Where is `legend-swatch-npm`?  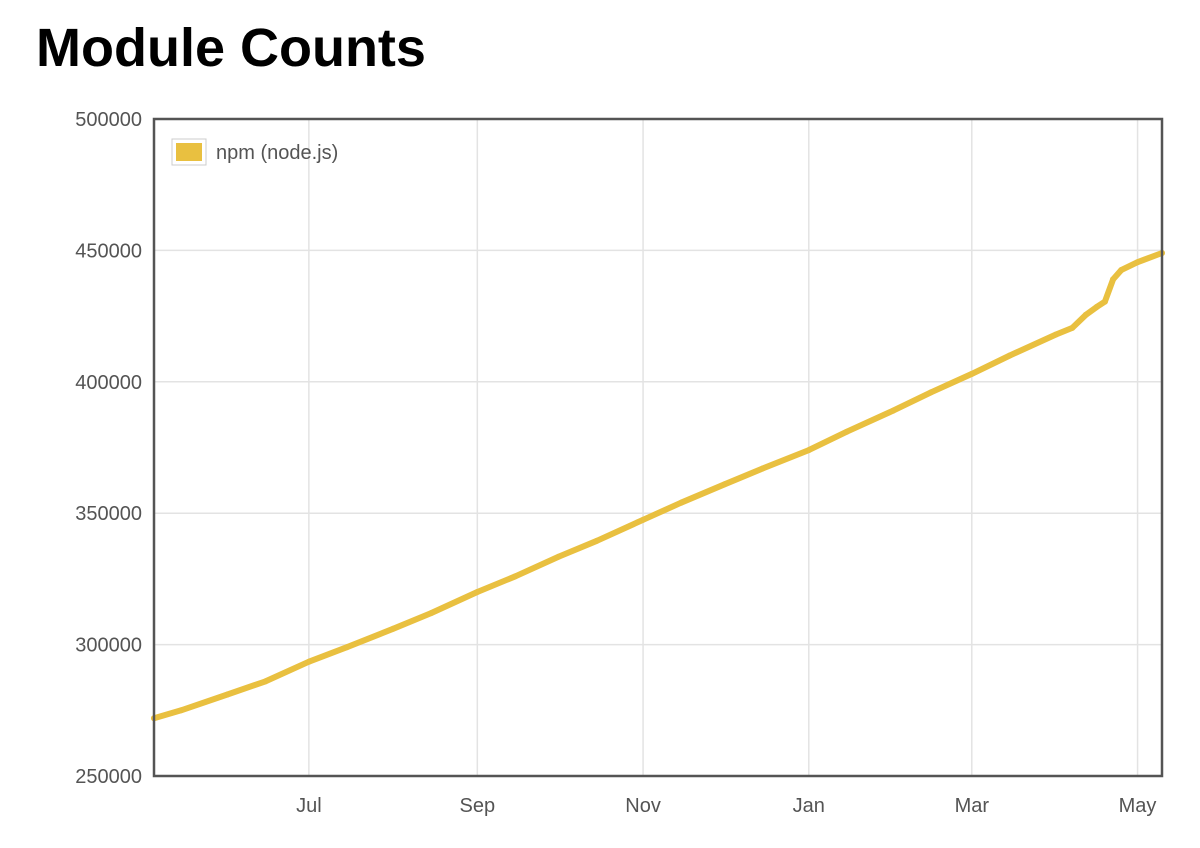 legend-swatch-npm is located at coordinates (189, 152).